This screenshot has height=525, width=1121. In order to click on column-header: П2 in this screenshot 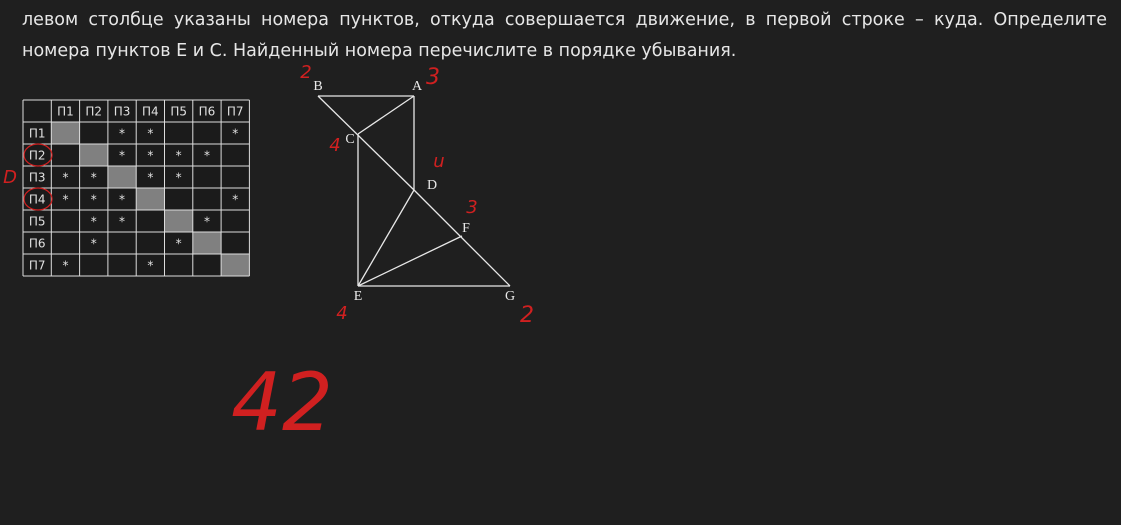, I will do `click(93, 112)`.